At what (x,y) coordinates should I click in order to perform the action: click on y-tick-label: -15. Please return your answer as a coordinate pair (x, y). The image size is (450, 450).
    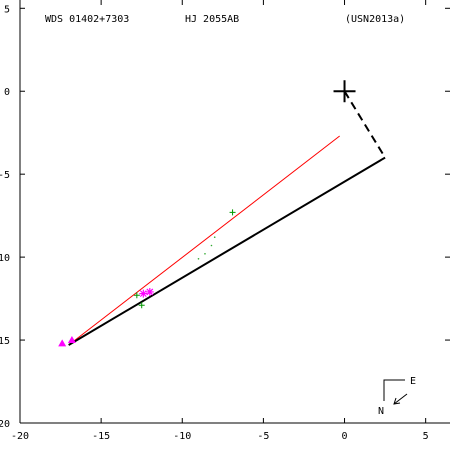
    Looking at the image, I should click on (5, 341).